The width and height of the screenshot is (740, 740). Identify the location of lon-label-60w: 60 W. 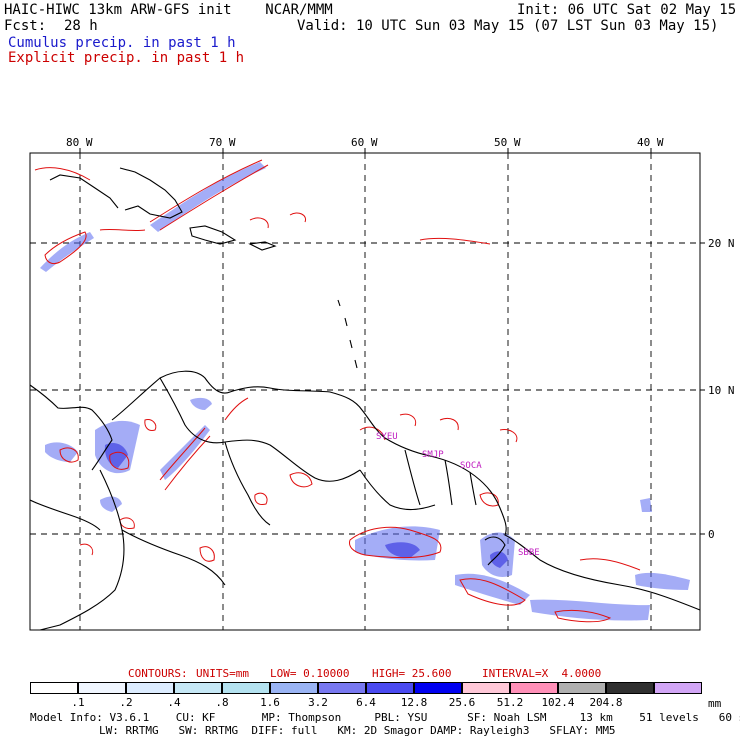
(364, 142).